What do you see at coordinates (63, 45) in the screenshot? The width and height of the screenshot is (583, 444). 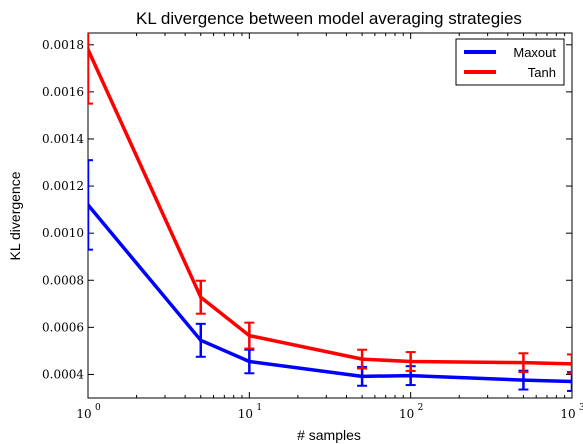 I see `y-tick-label: 0.0018` at bounding box center [63, 45].